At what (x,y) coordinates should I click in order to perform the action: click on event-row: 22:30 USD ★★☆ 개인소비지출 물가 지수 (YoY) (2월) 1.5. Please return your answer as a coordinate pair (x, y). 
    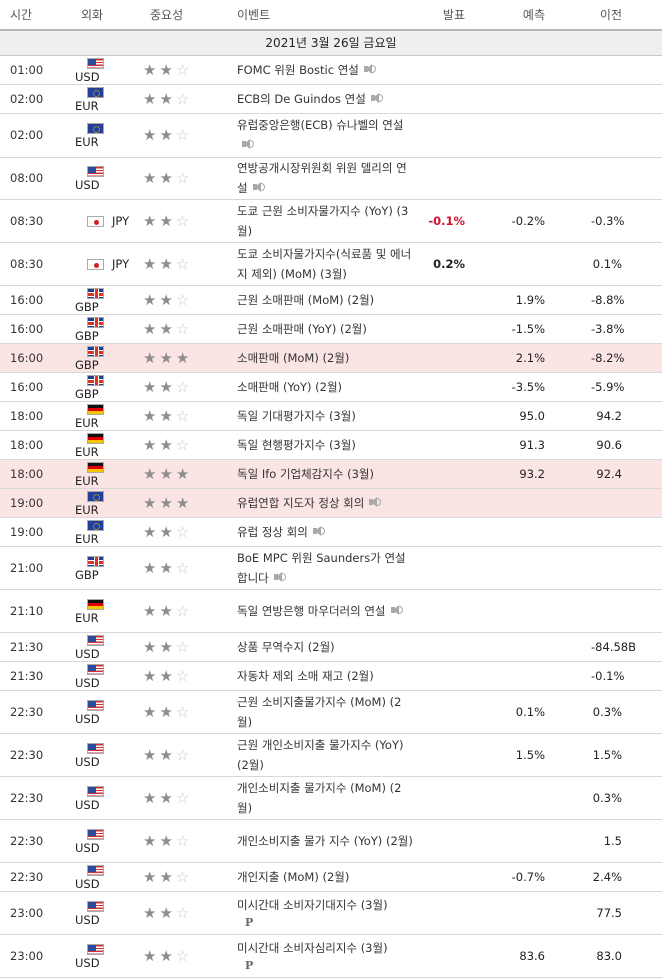
    Looking at the image, I should click on (331, 841).